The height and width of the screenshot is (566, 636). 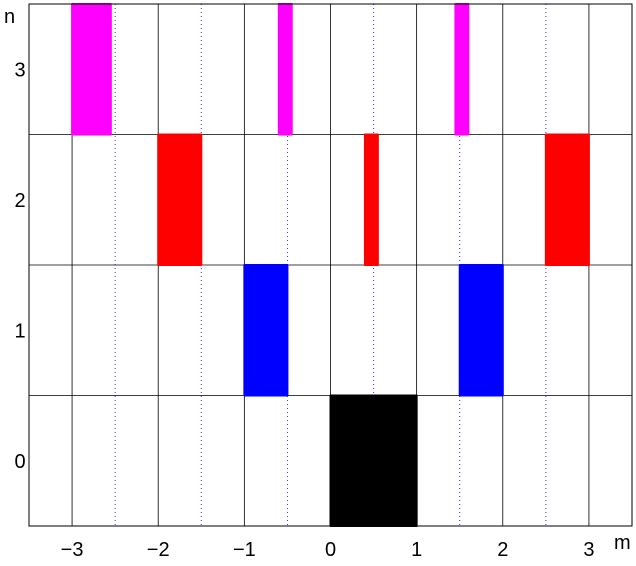 I want to click on y-axis-label: n, so click(x=9, y=17).